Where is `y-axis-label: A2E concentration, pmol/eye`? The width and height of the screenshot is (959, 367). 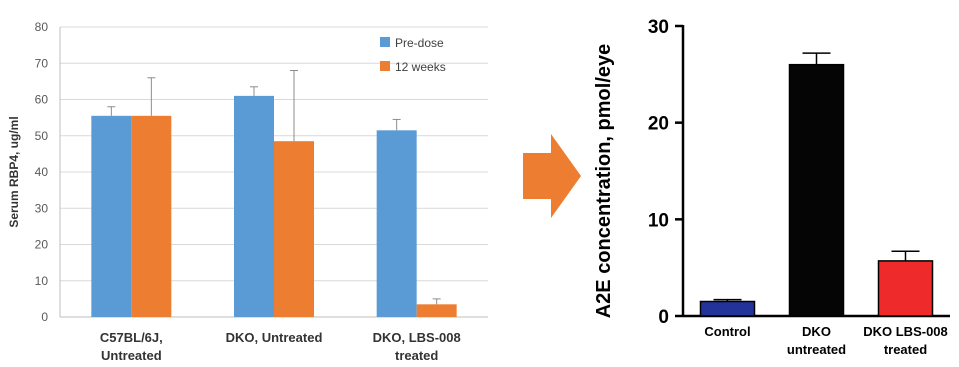
y-axis-label: A2E concentration, pmol/eye is located at coordinates (604, 181).